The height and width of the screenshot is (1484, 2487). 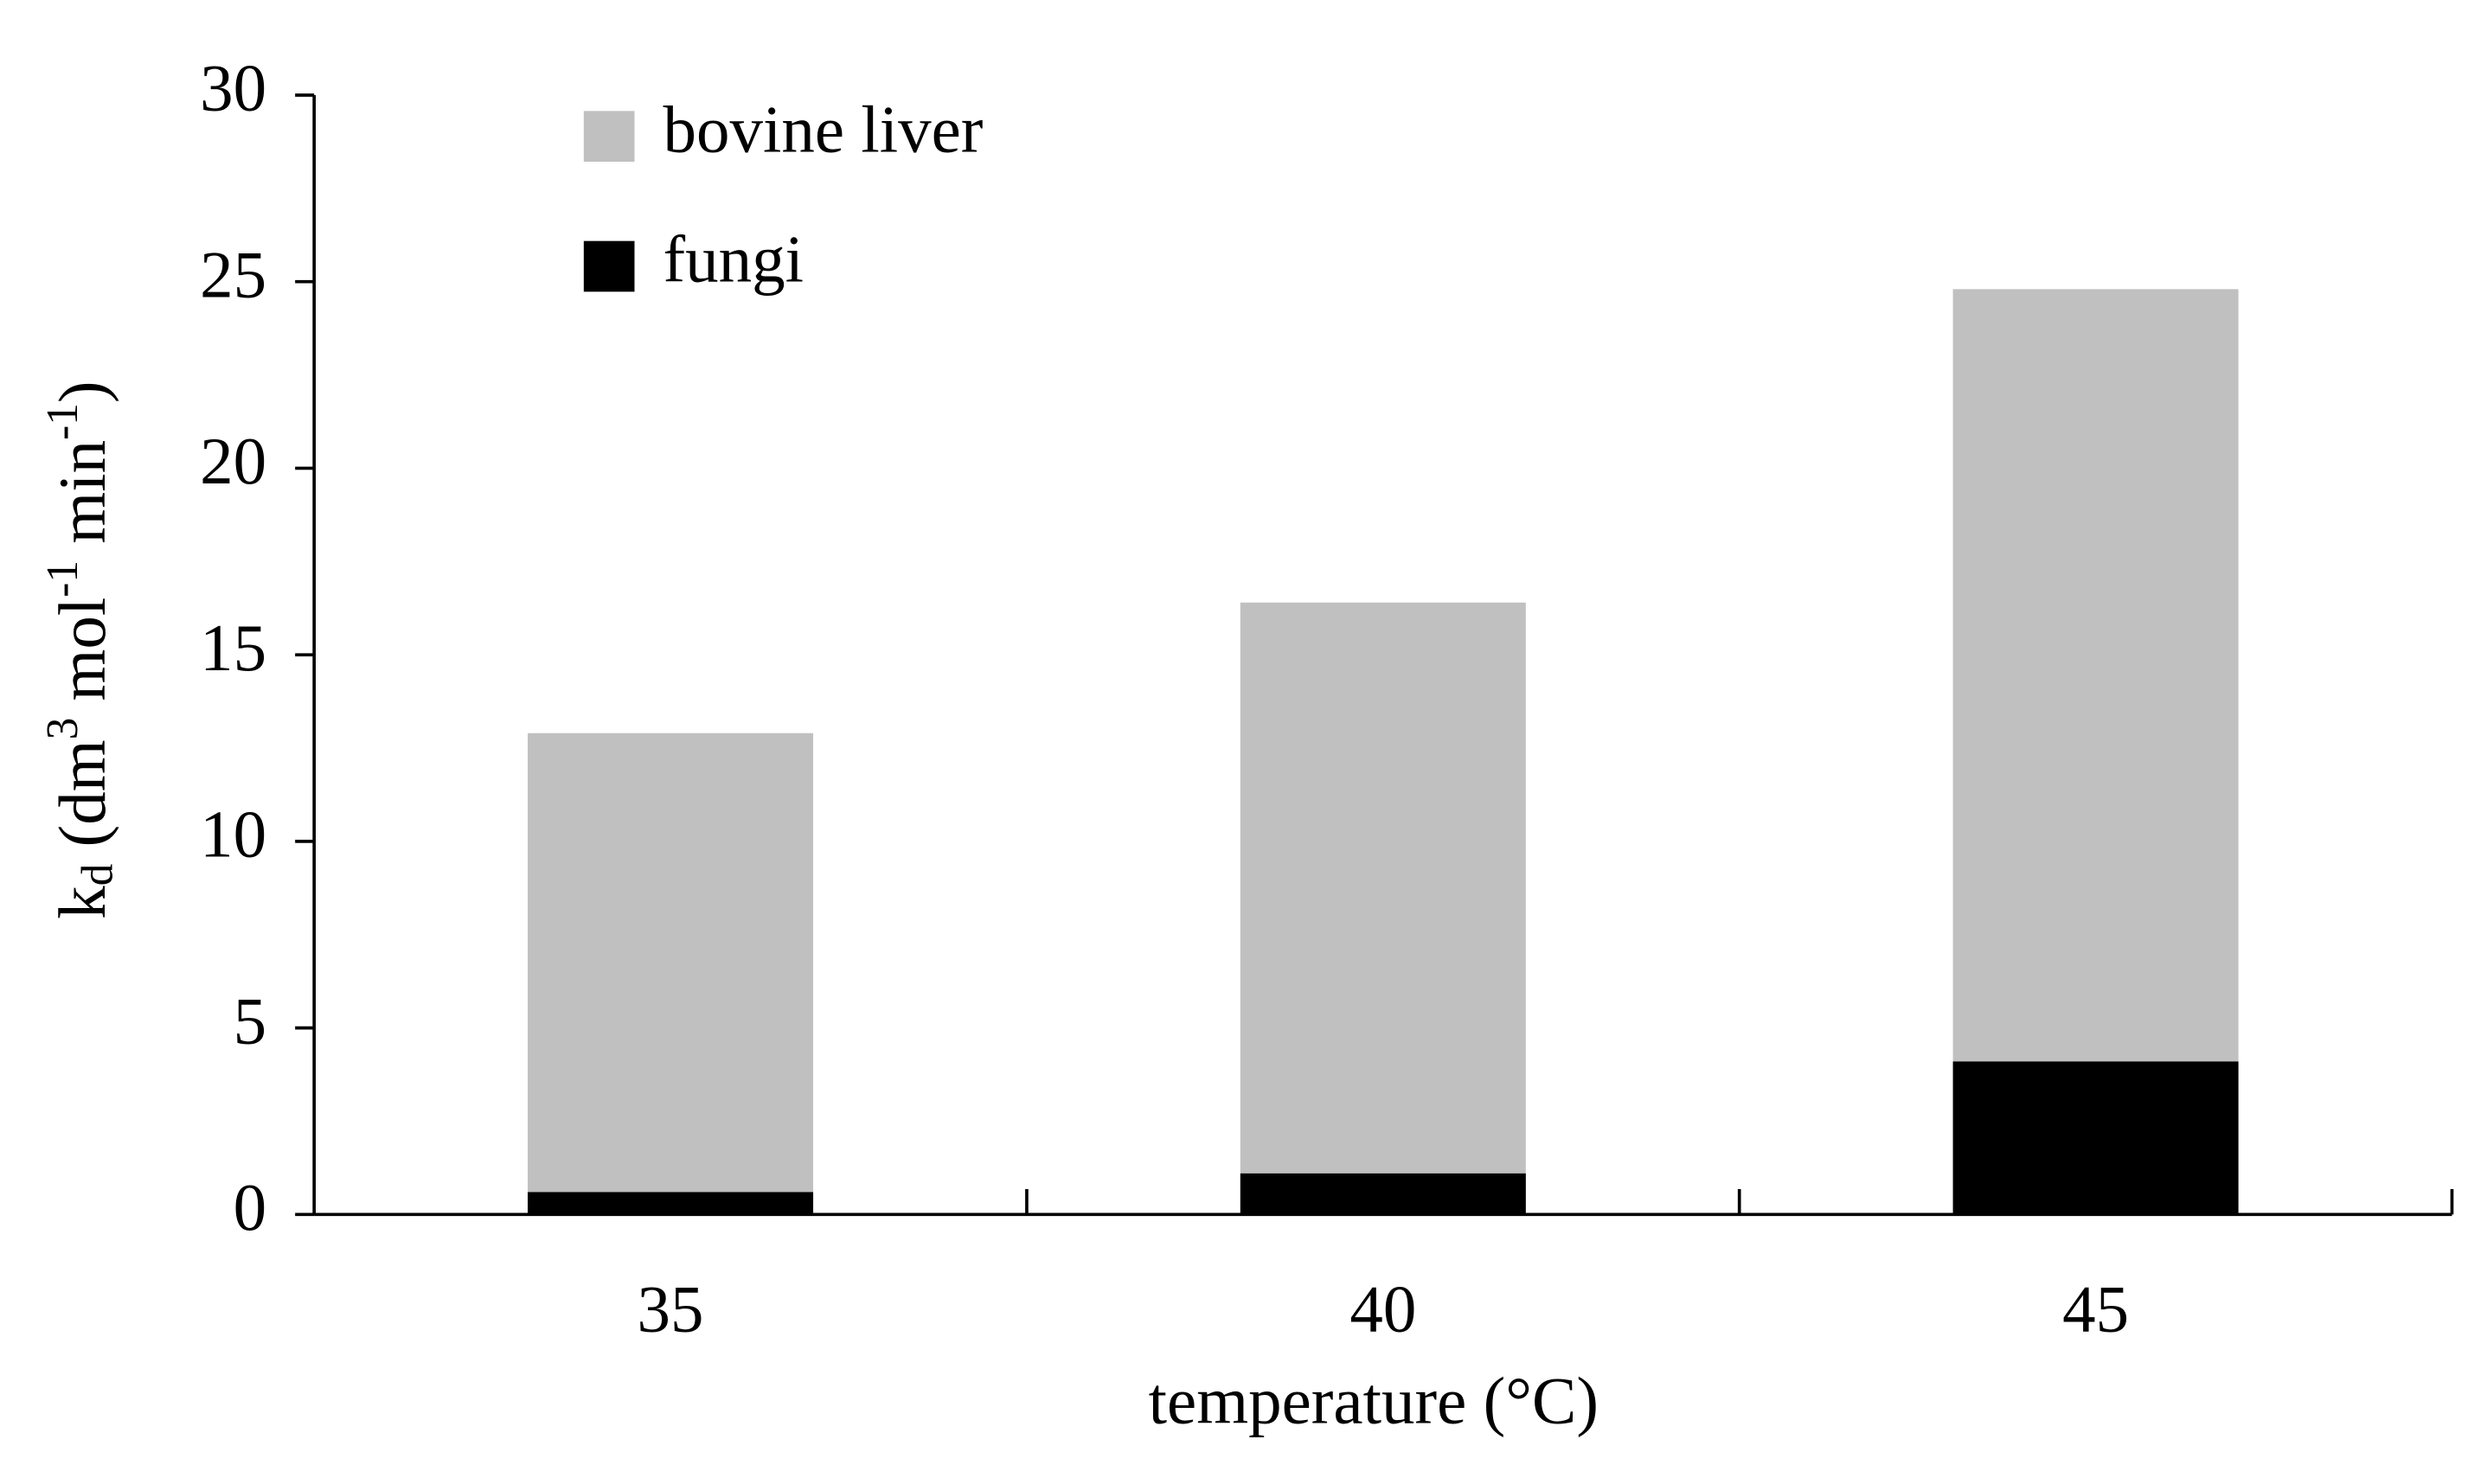 I want to click on x-axis-title-text: temperature (°C), so click(x=1374, y=1401).